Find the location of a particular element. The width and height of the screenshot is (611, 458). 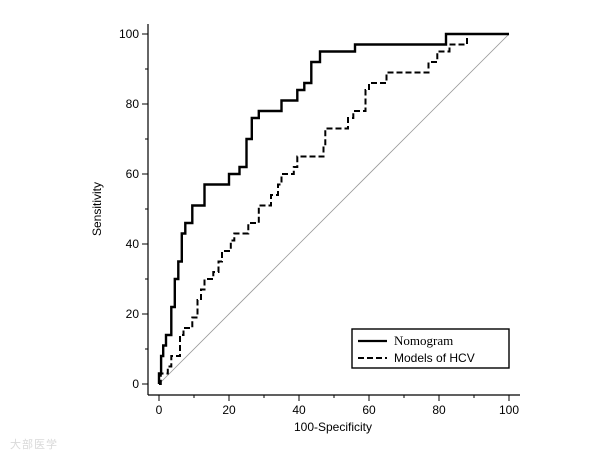

x-tick-label: 100 is located at coordinates (509, 410).